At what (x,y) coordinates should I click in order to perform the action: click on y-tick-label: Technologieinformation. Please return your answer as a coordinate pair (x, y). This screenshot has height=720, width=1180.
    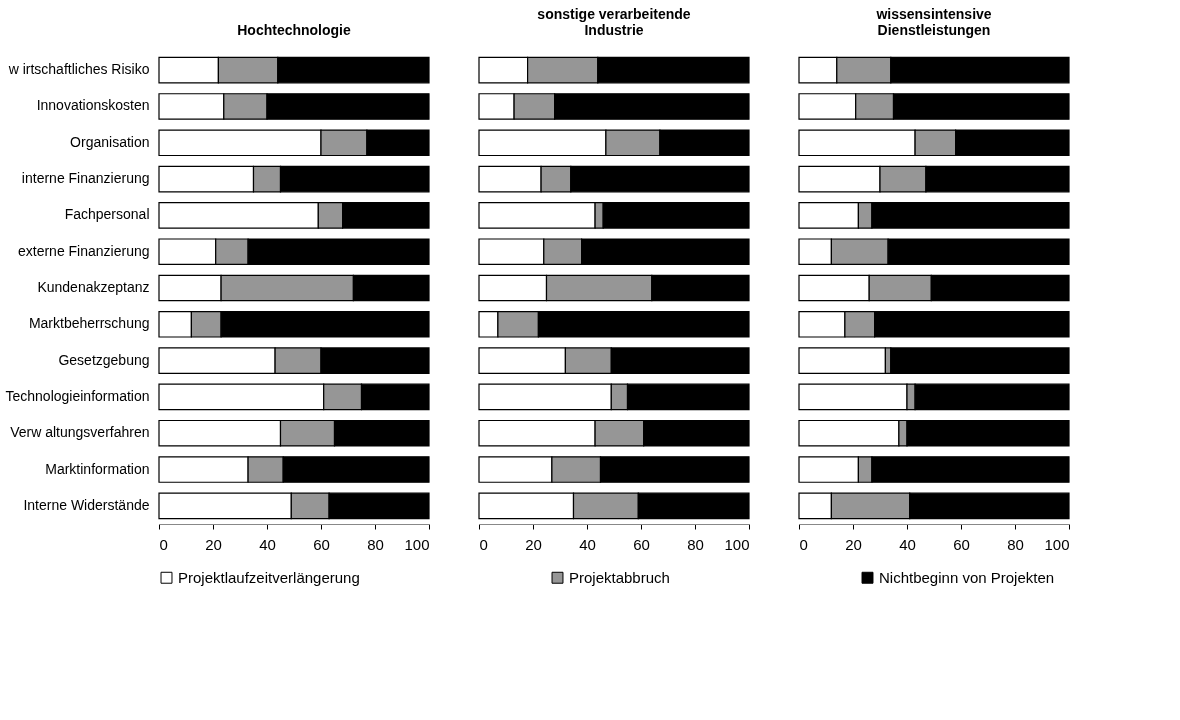
    Looking at the image, I should click on (77, 395).